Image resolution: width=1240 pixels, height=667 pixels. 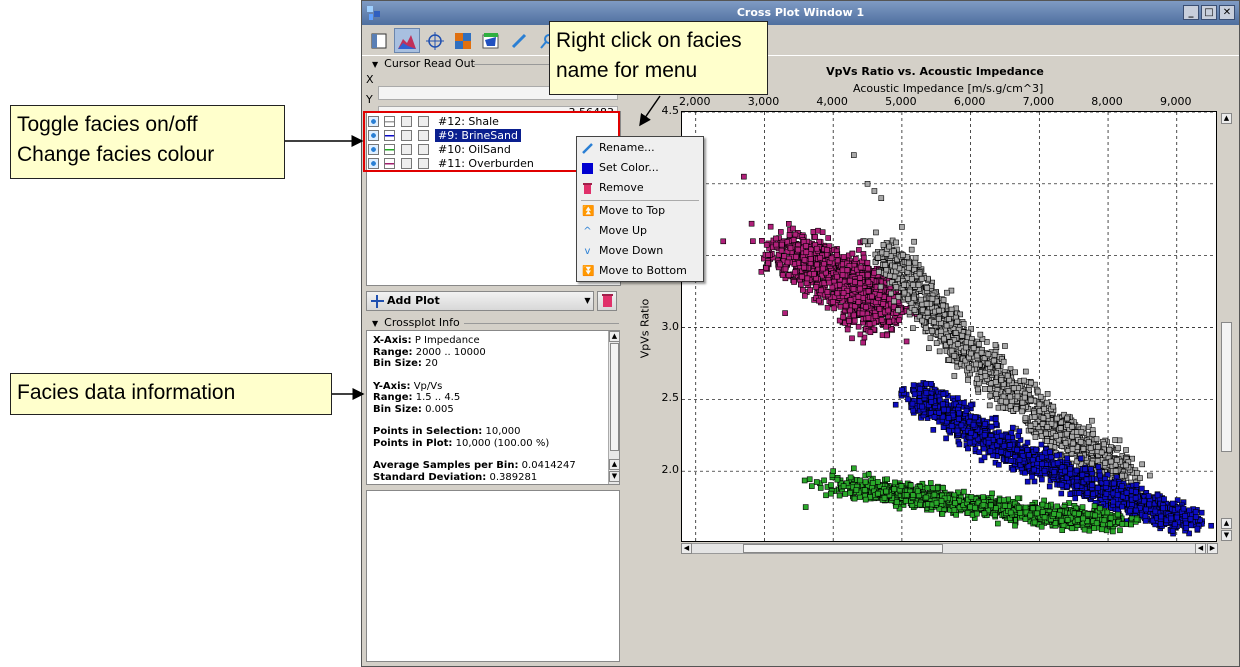 What do you see at coordinates (486, 163) in the screenshot?
I see `facies-name: #11: Overburden` at bounding box center [486, 163].